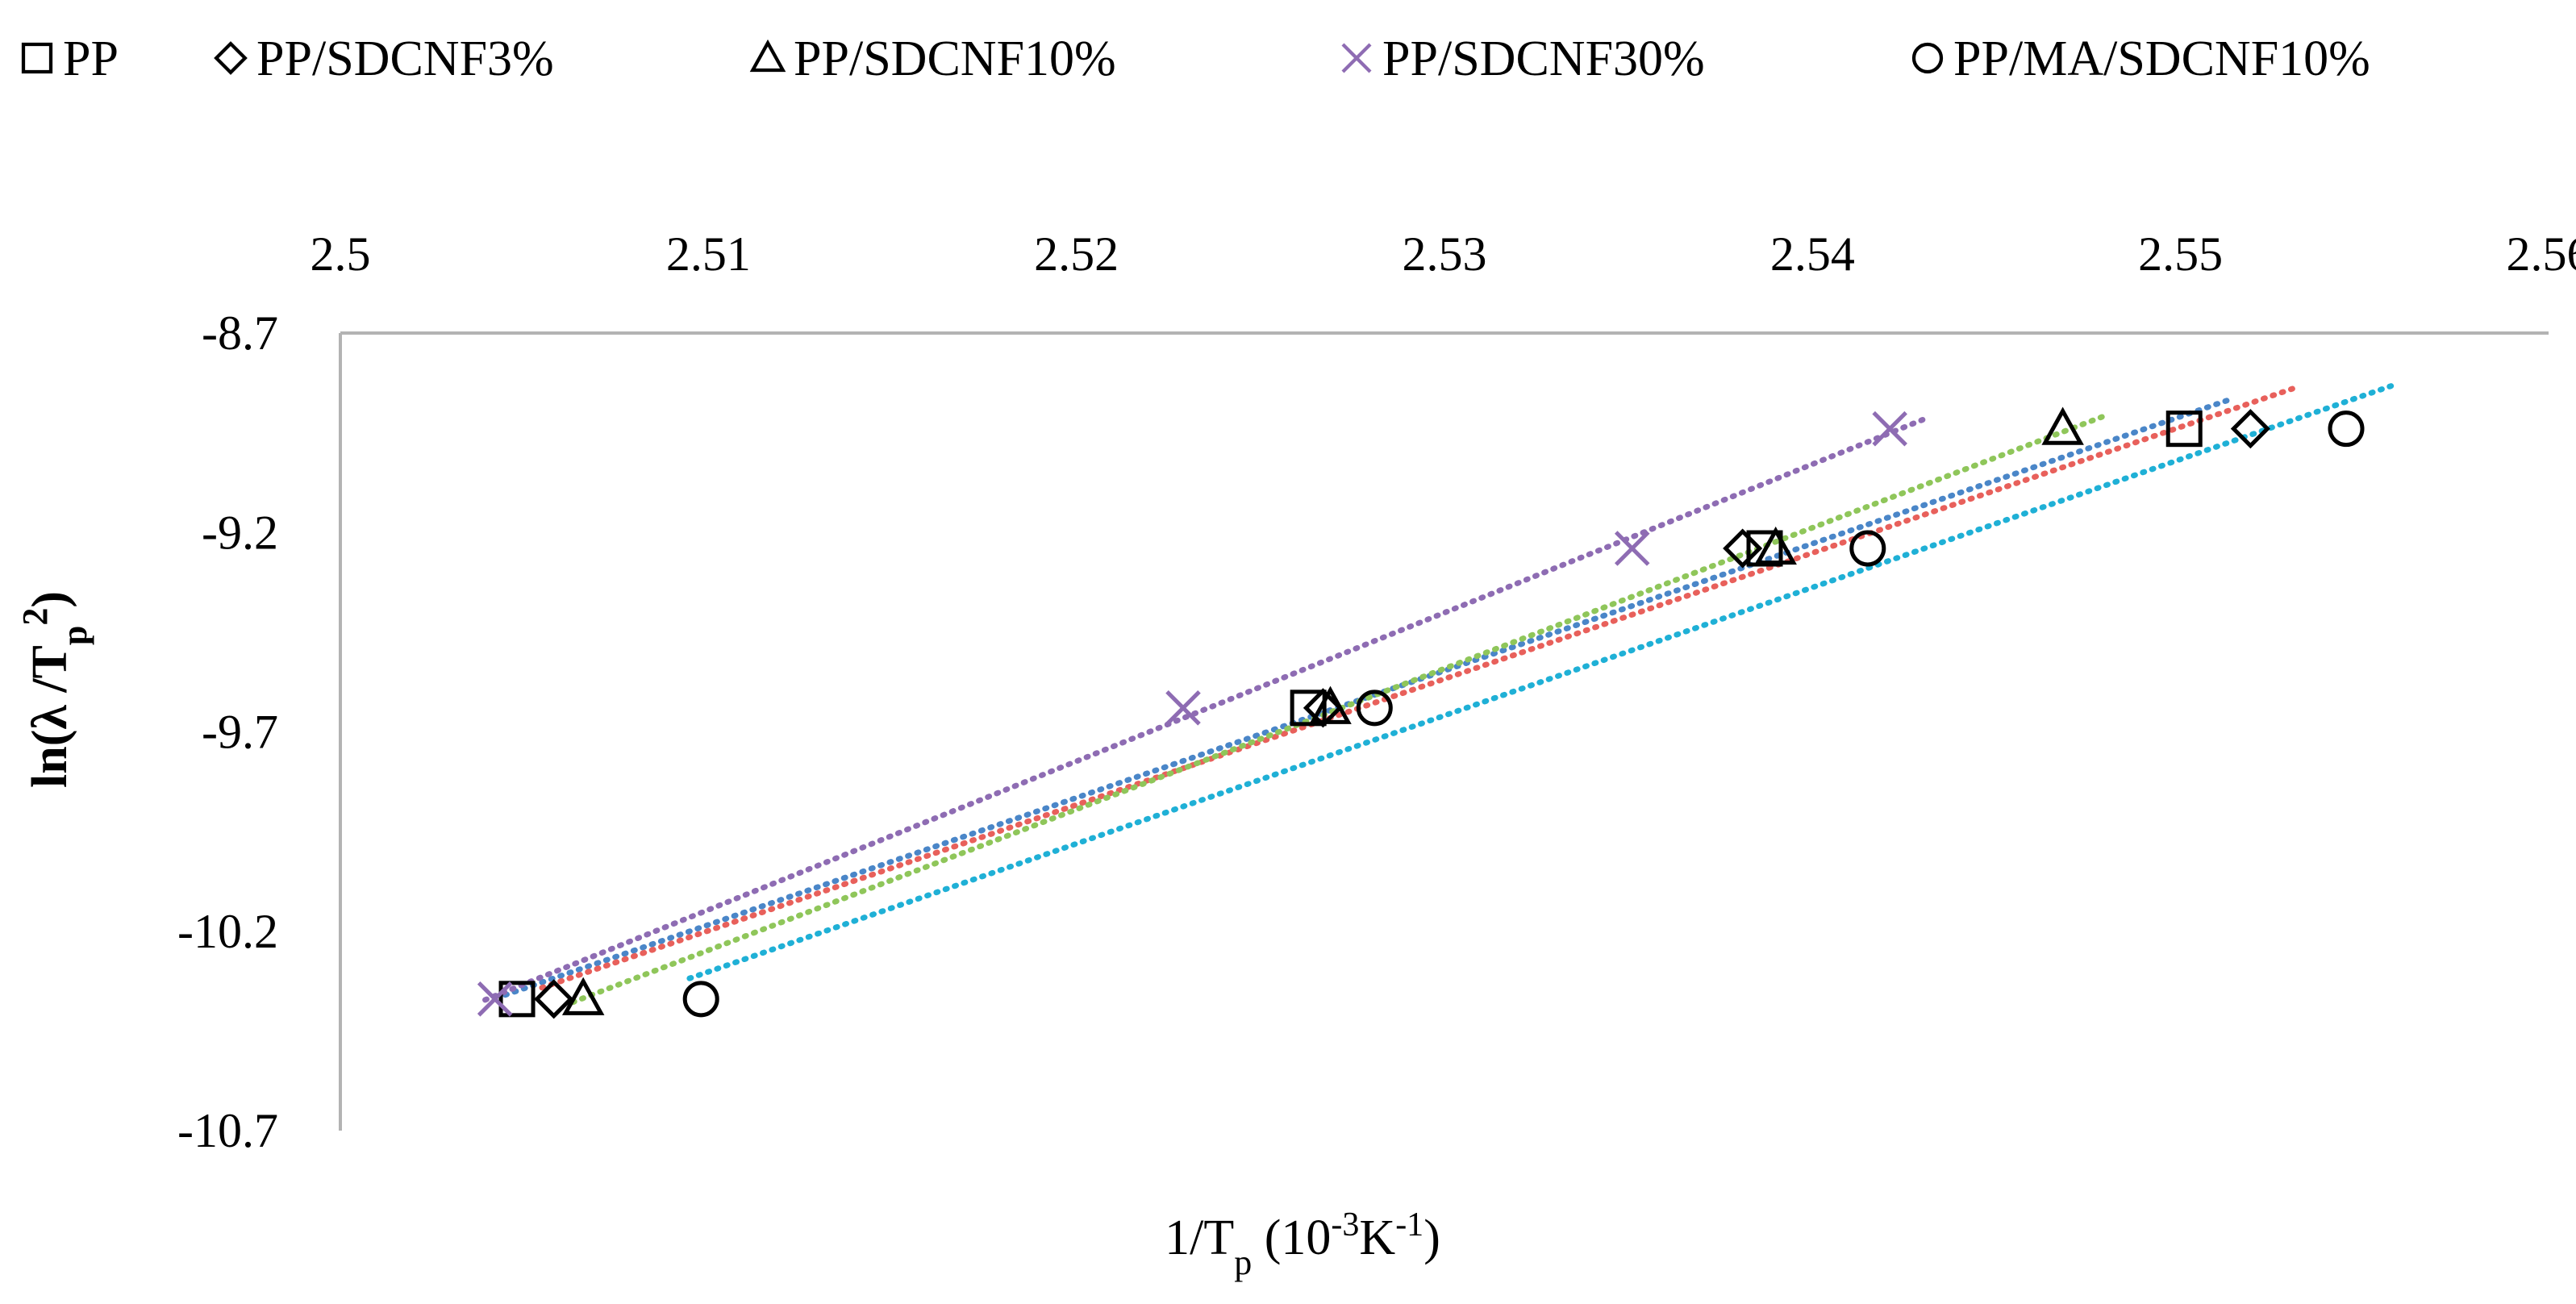  I want to click on x-tick-label: 2.54, so click(1812, 254).